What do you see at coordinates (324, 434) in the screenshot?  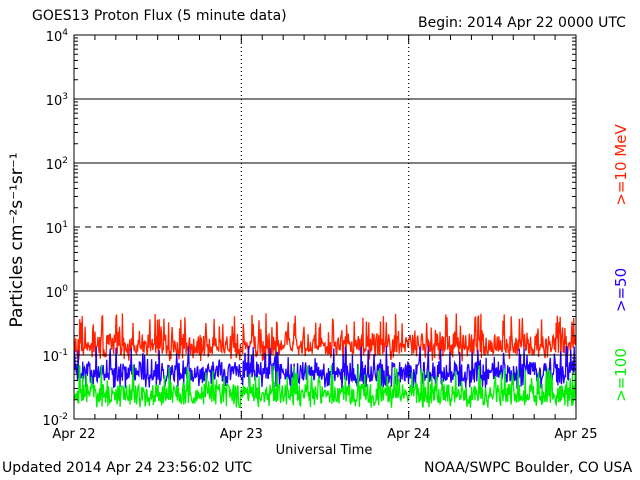 I see `x-tick-labels: Apr 22 Apr 23 Apr 24 Apr 25` at bounding box center [324, 434].